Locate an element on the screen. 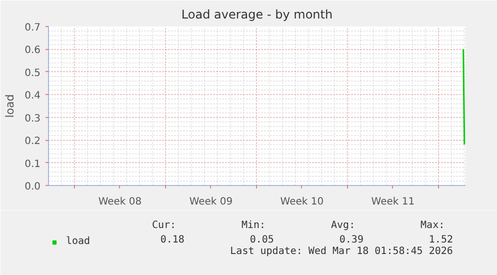  y-axis-title: load is located at coordinates (10, 106).